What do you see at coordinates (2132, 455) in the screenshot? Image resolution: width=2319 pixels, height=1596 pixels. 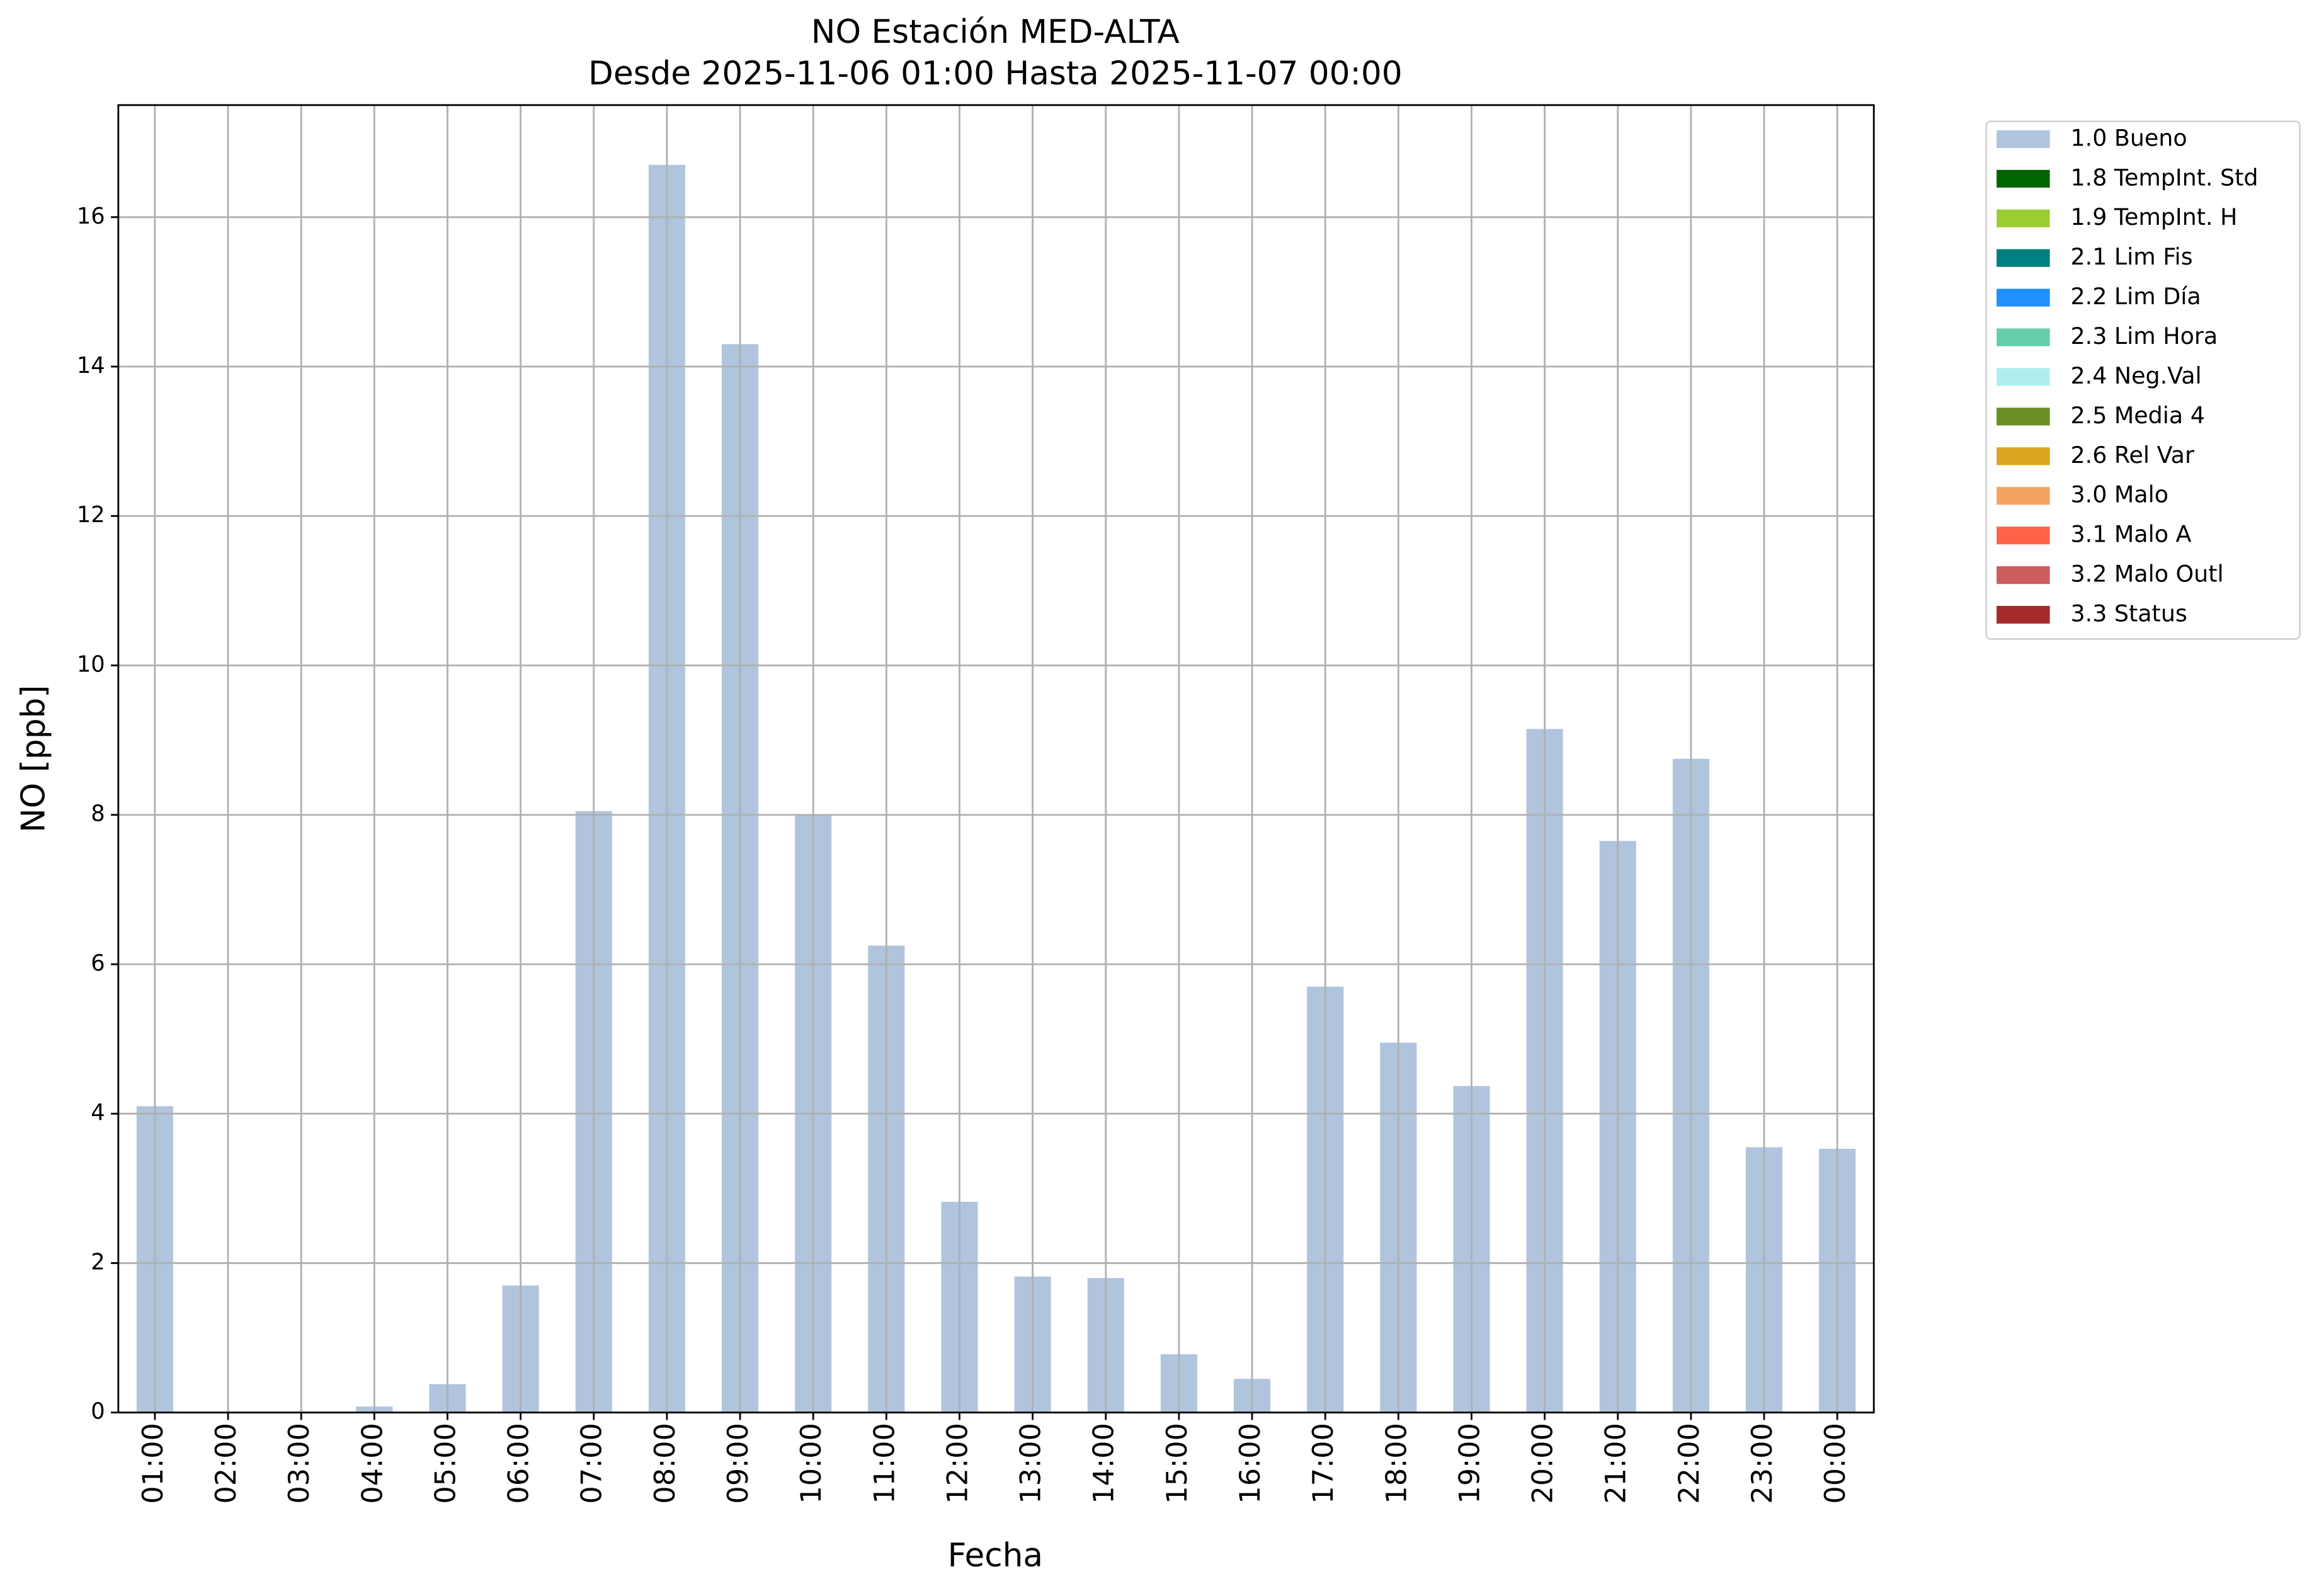 I see `legend-label: 2.6 Rel Var` at bounding box center [2132, 455].